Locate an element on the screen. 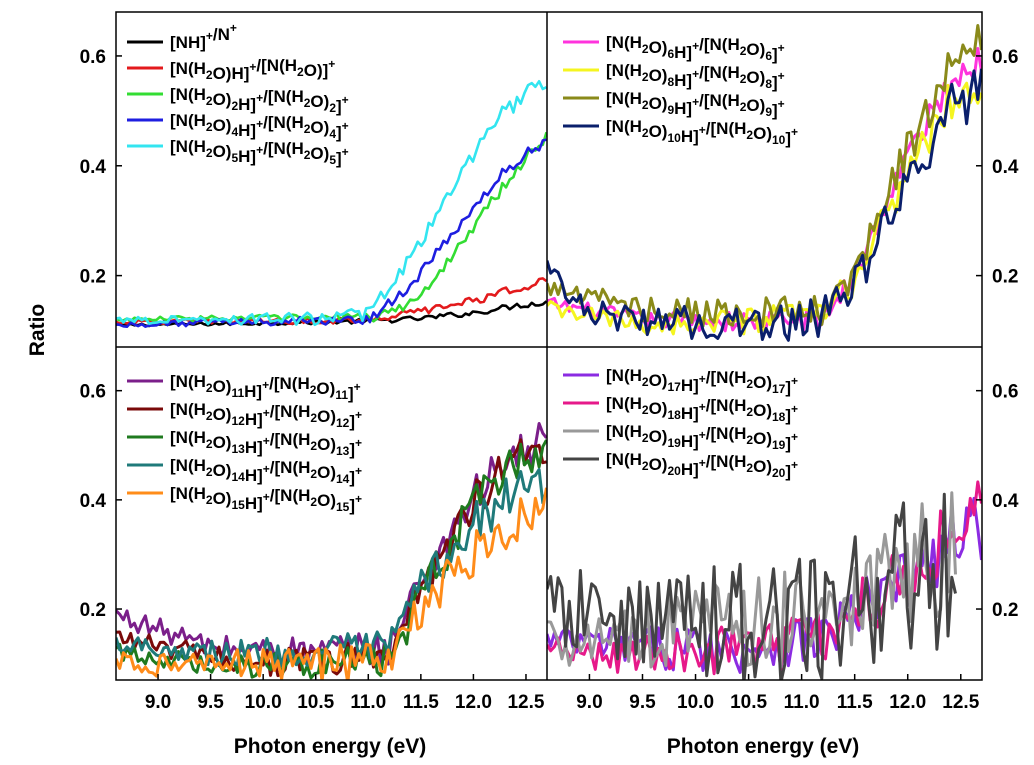 The image size is (1034, 765). panel-bottom-left-lines is located at coordinates (331, 551).